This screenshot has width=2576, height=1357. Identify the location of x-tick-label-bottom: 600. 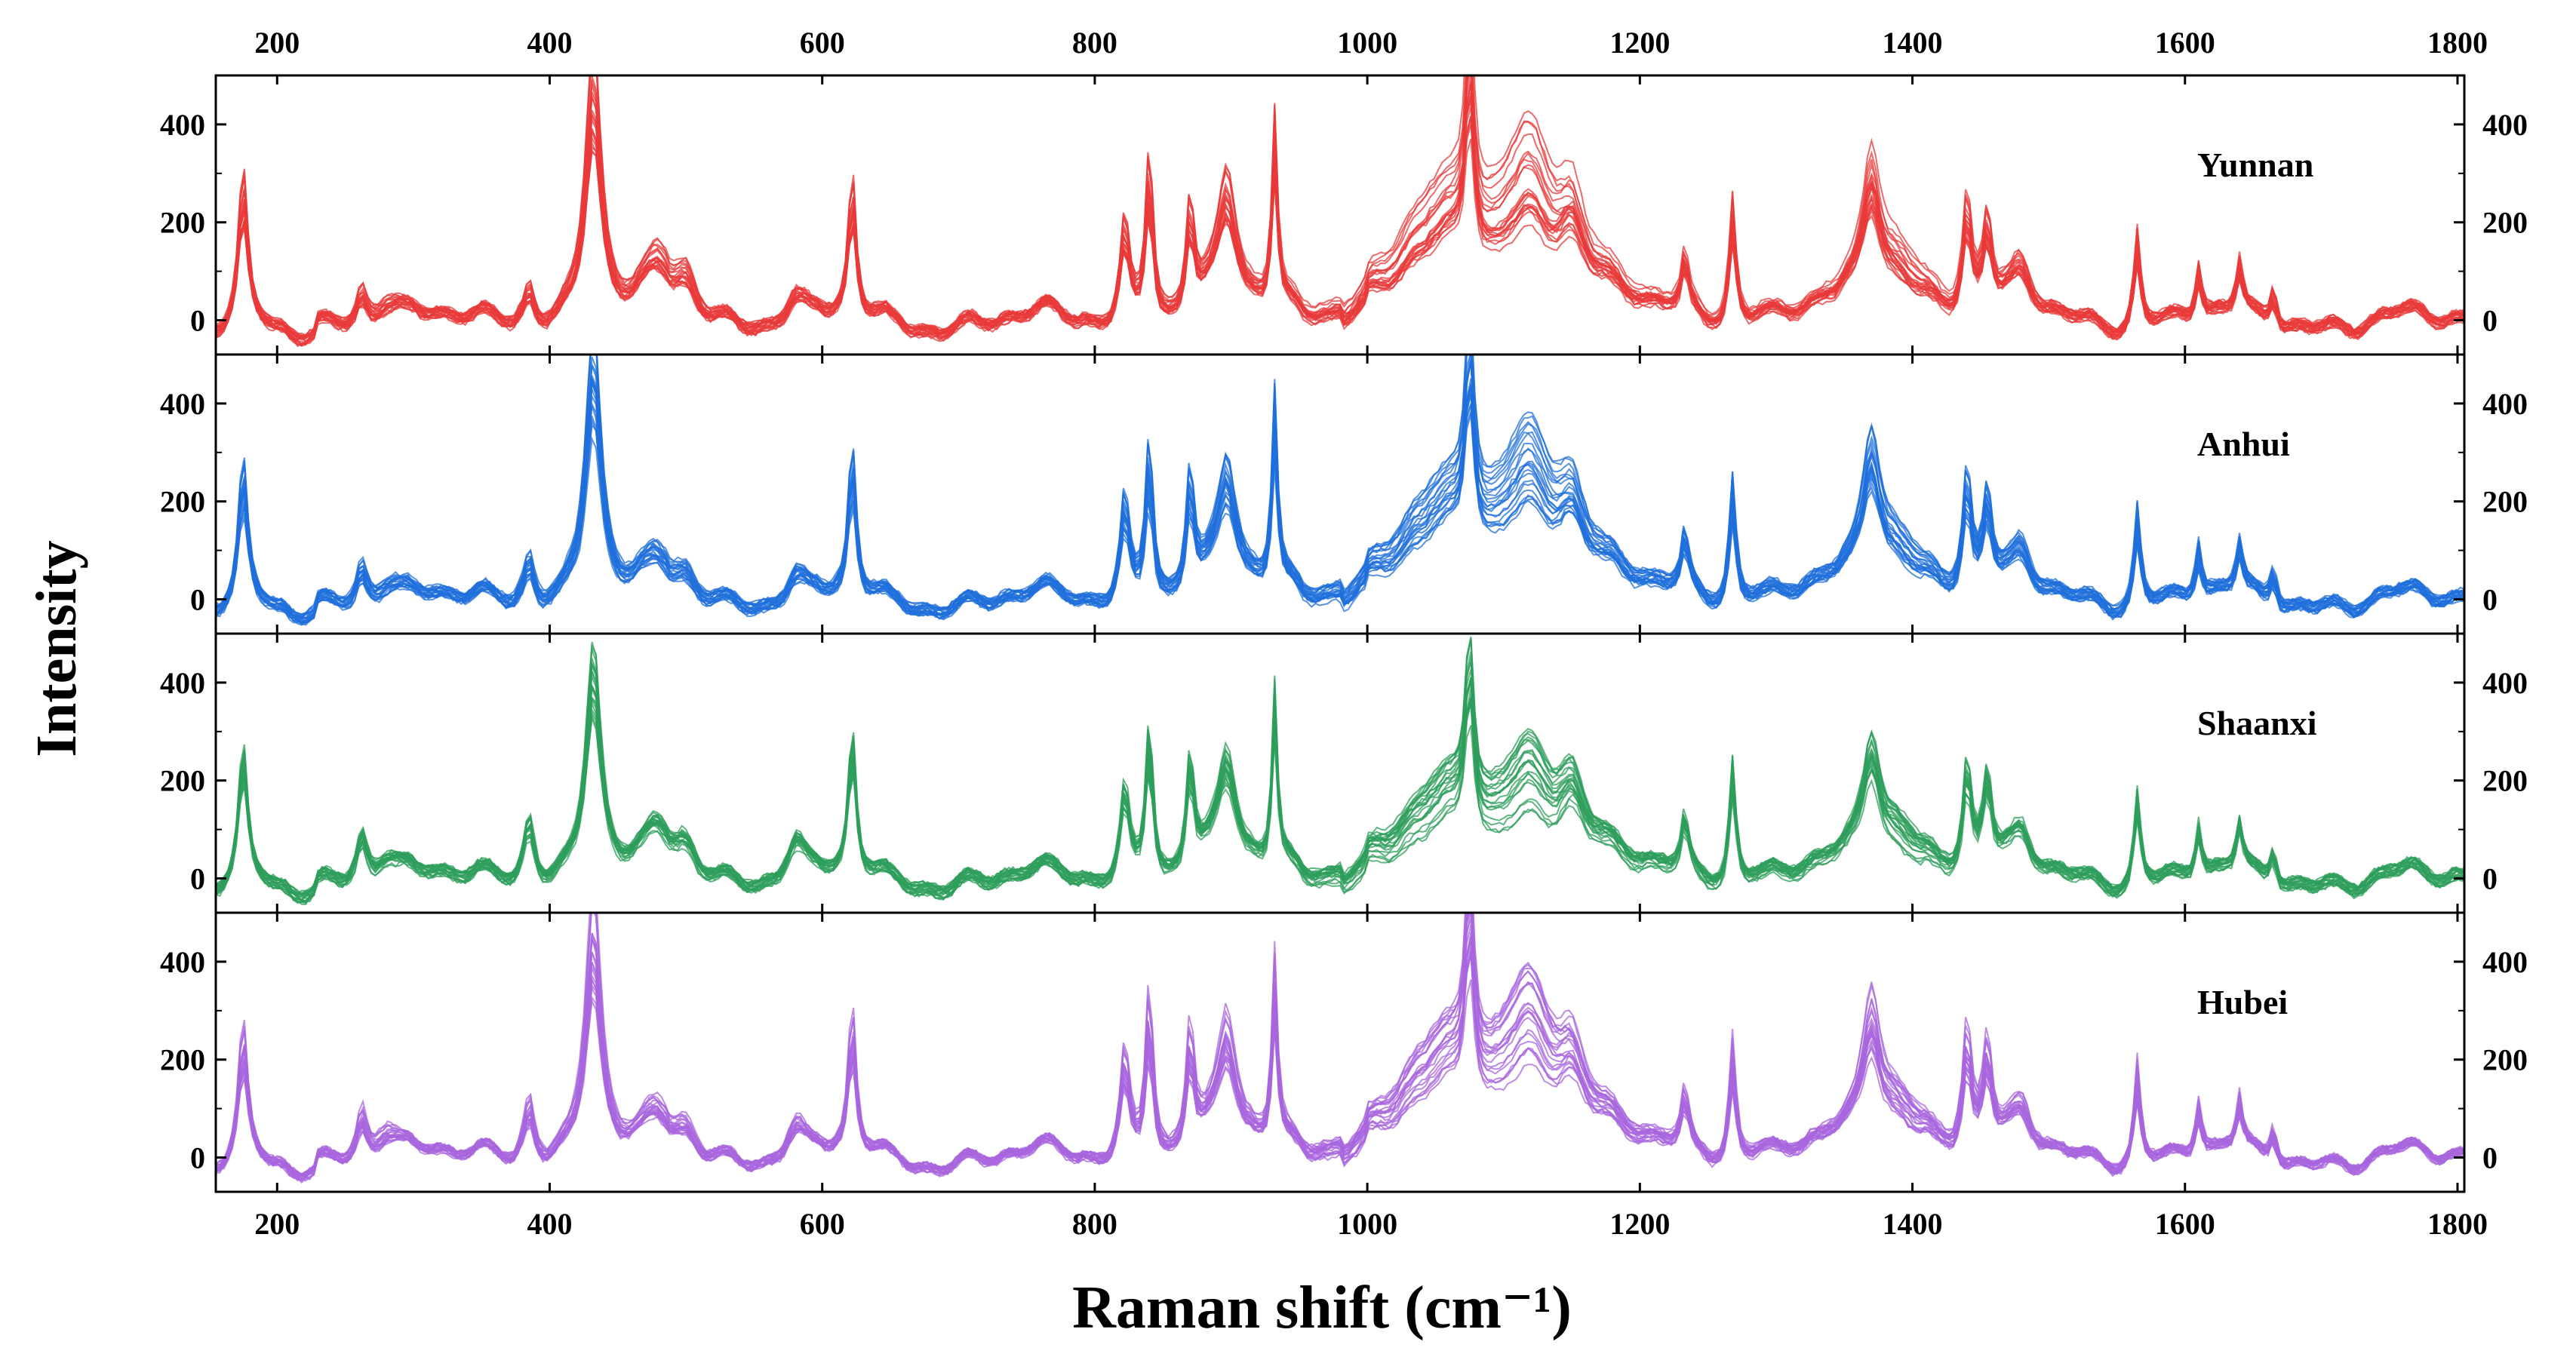
(822, 1224).